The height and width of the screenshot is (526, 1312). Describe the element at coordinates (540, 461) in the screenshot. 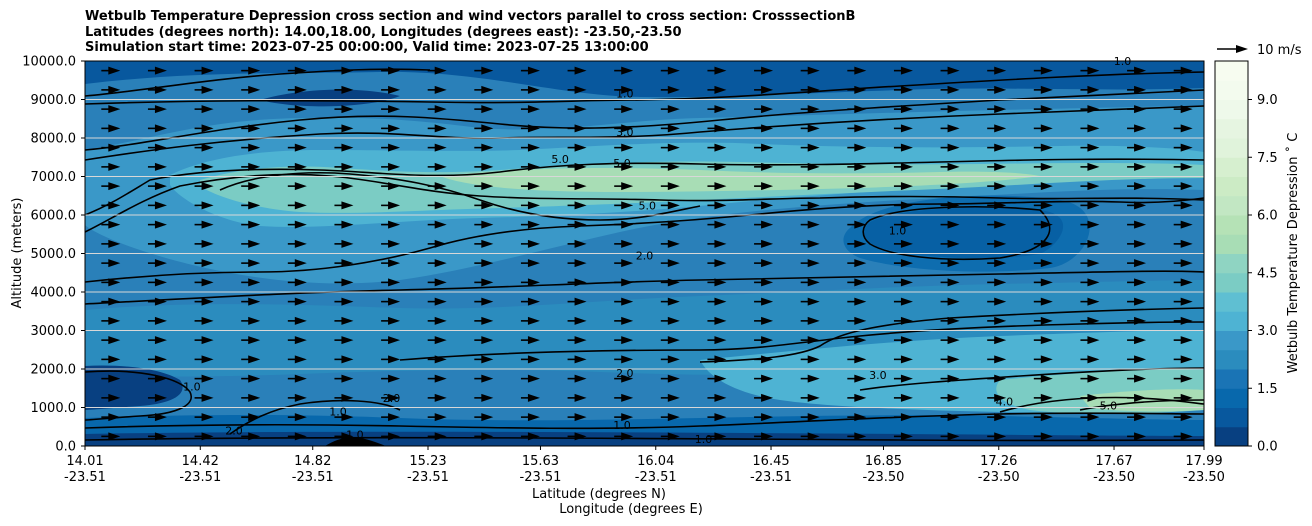

I see `x-tick-label-latitude: 15.63` at that location.